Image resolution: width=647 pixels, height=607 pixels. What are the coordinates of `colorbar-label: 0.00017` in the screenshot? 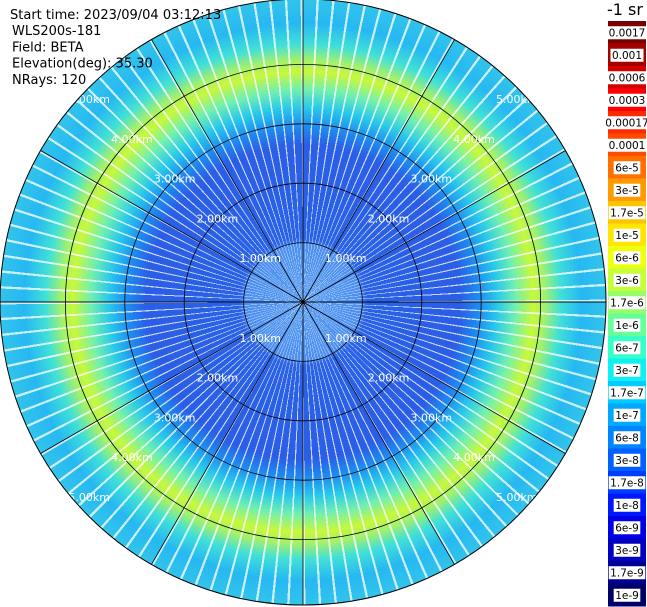 It's located at (626, 123).